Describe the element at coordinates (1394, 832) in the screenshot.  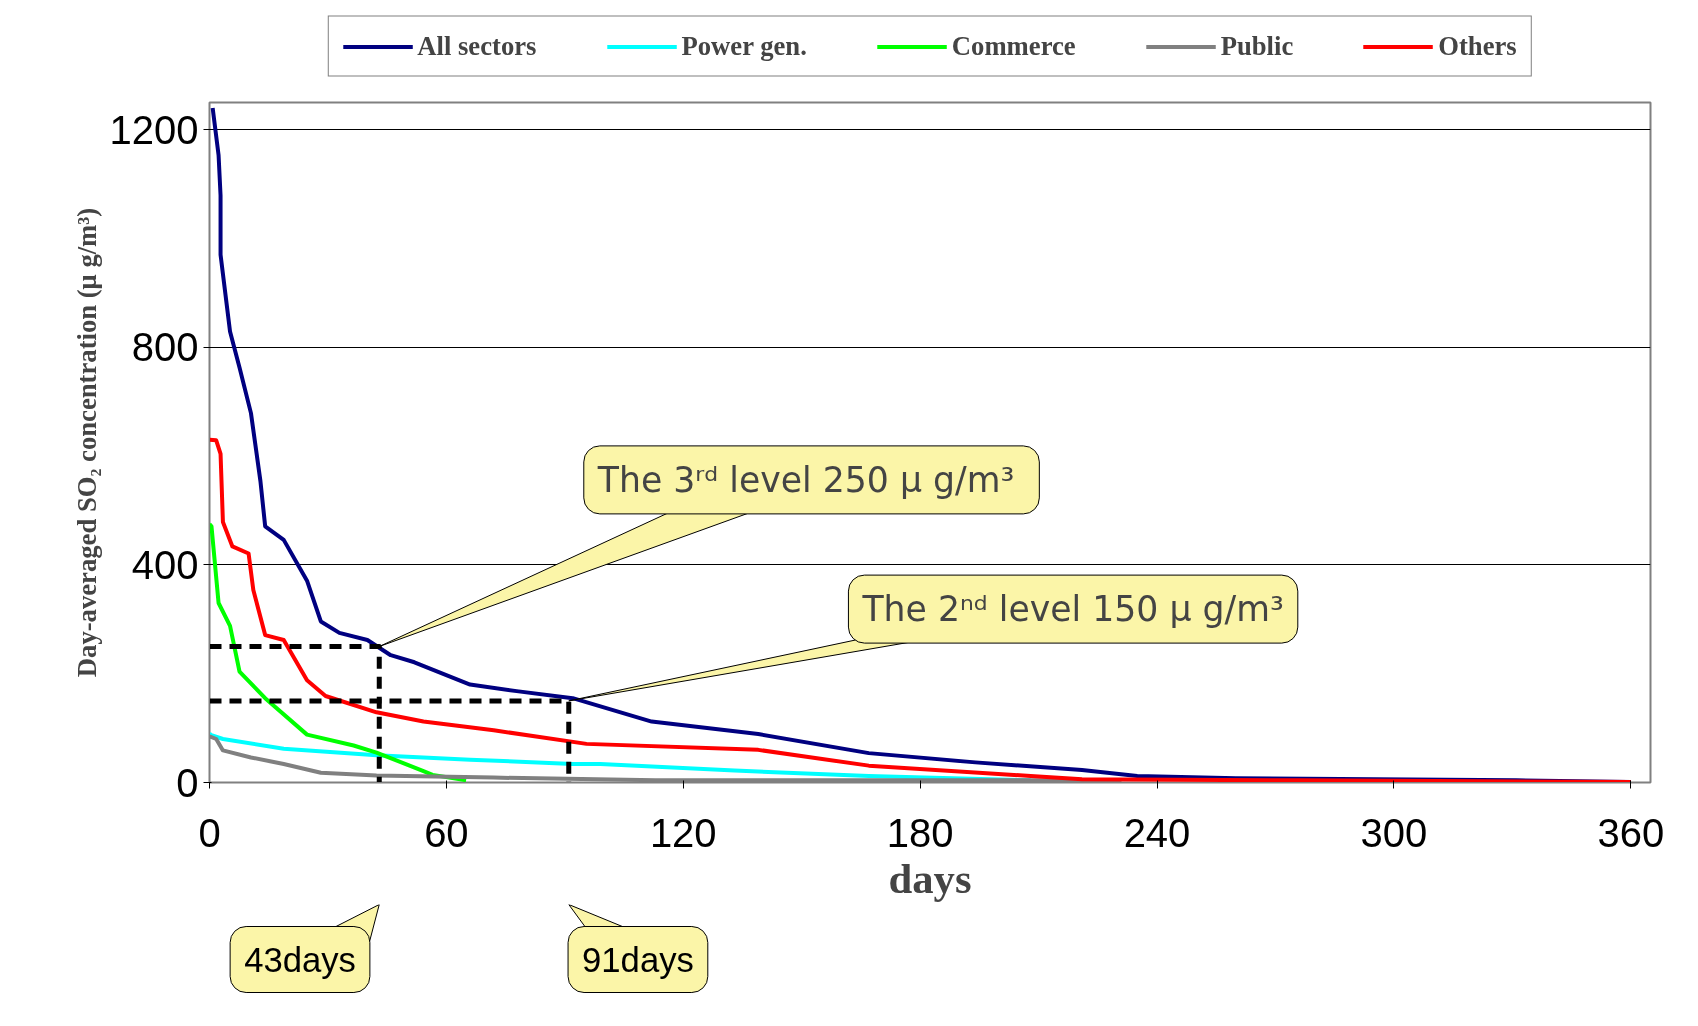
I see `x-tick-label: 300` at that location.